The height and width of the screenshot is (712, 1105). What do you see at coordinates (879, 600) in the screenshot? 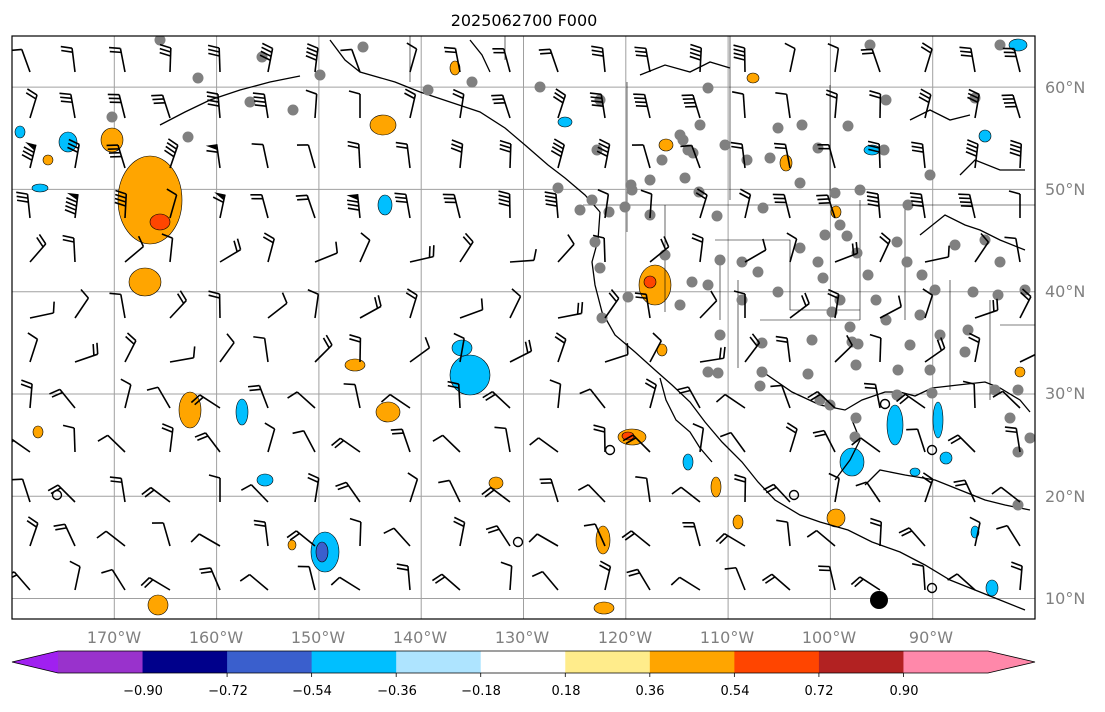
I see `calm-station-marker` at bounding box center [879, 600].